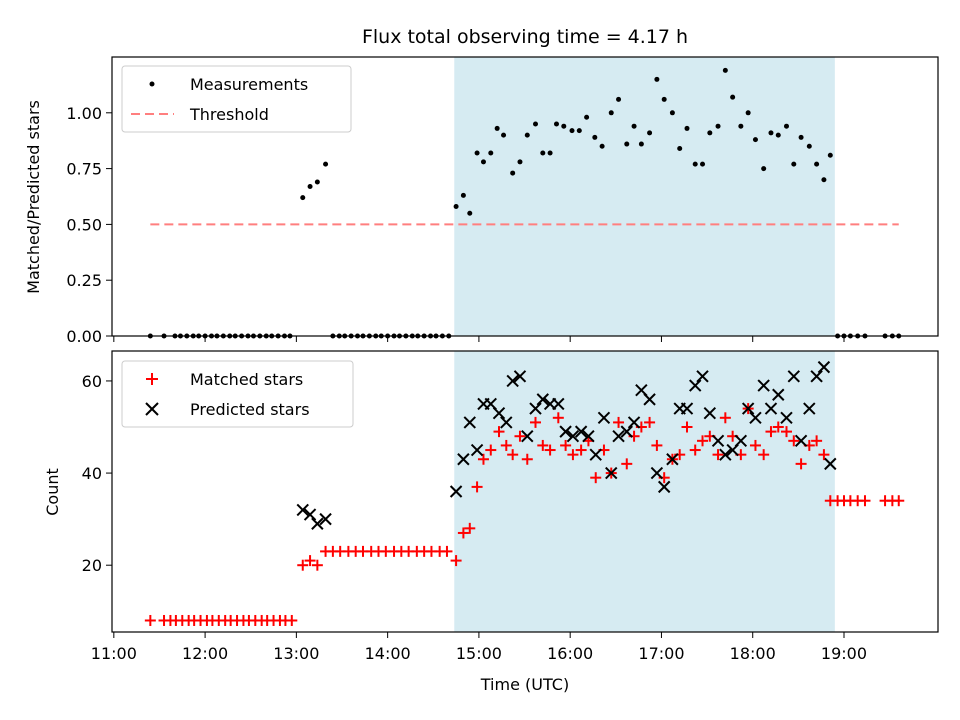 This screenshot has width=960, height=720. Describe the element at coordinates (479, 339) in the screenshot. I see `top-x-axis` at that location.